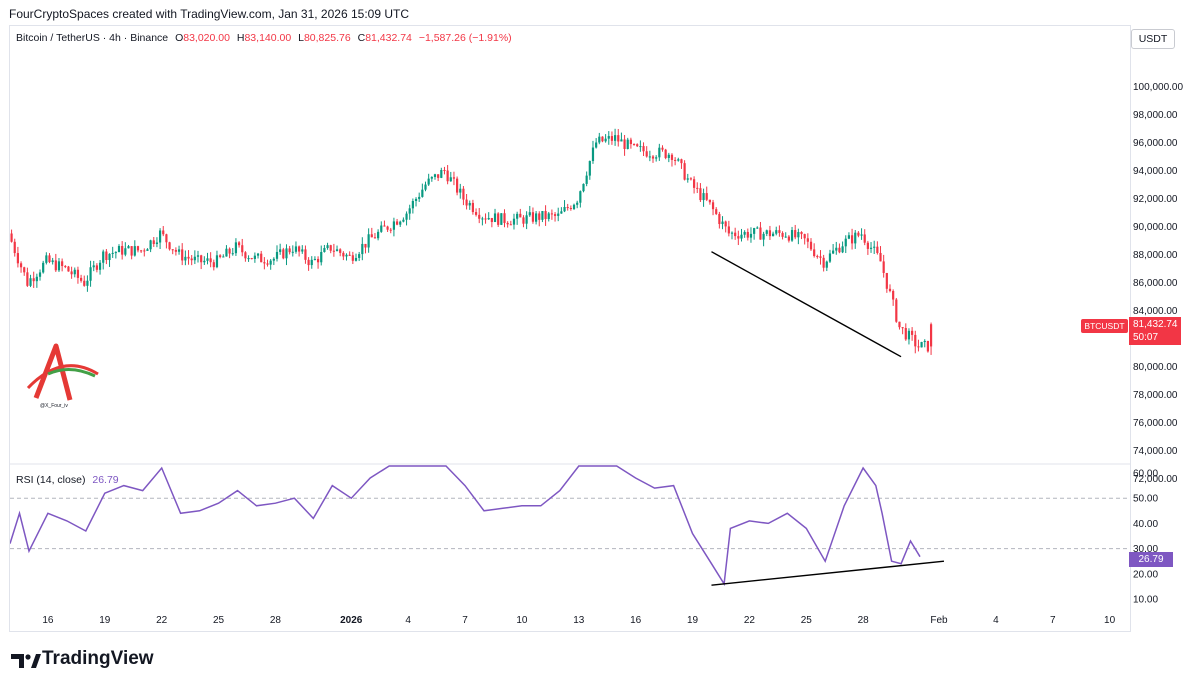  I want to click on time-tick-label: 13, so click(579, 620).